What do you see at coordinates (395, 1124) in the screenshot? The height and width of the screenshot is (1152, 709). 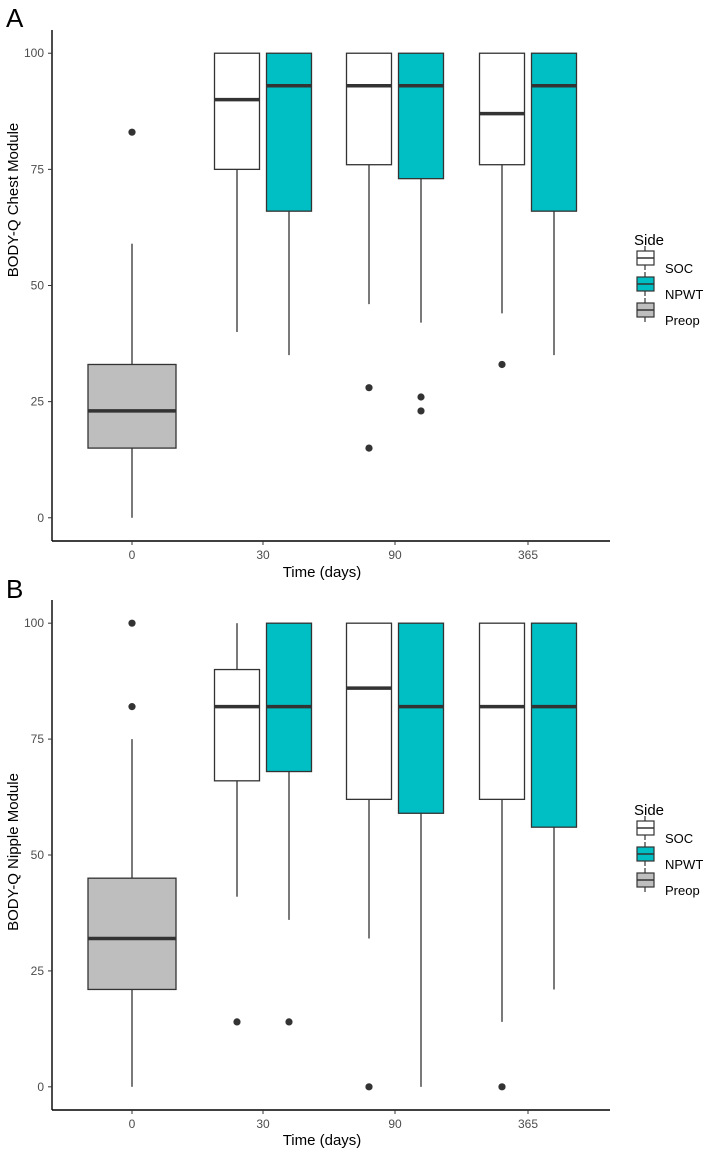 I see `panel-b-x-tick-label: 90` at bounding box center [395, 1124].